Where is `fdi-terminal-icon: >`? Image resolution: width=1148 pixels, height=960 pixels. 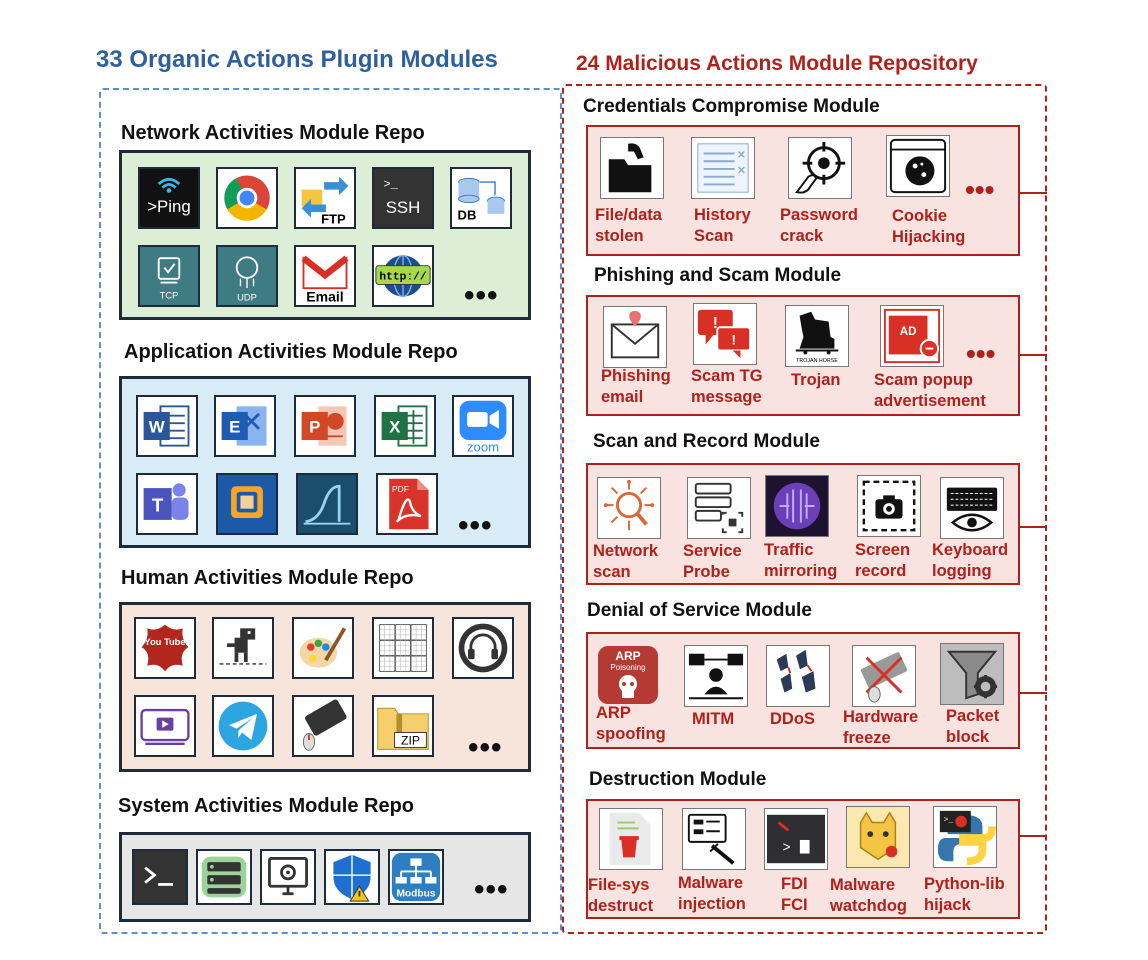
fdi-terminal-icon: > is located at coordinates (796, 839).